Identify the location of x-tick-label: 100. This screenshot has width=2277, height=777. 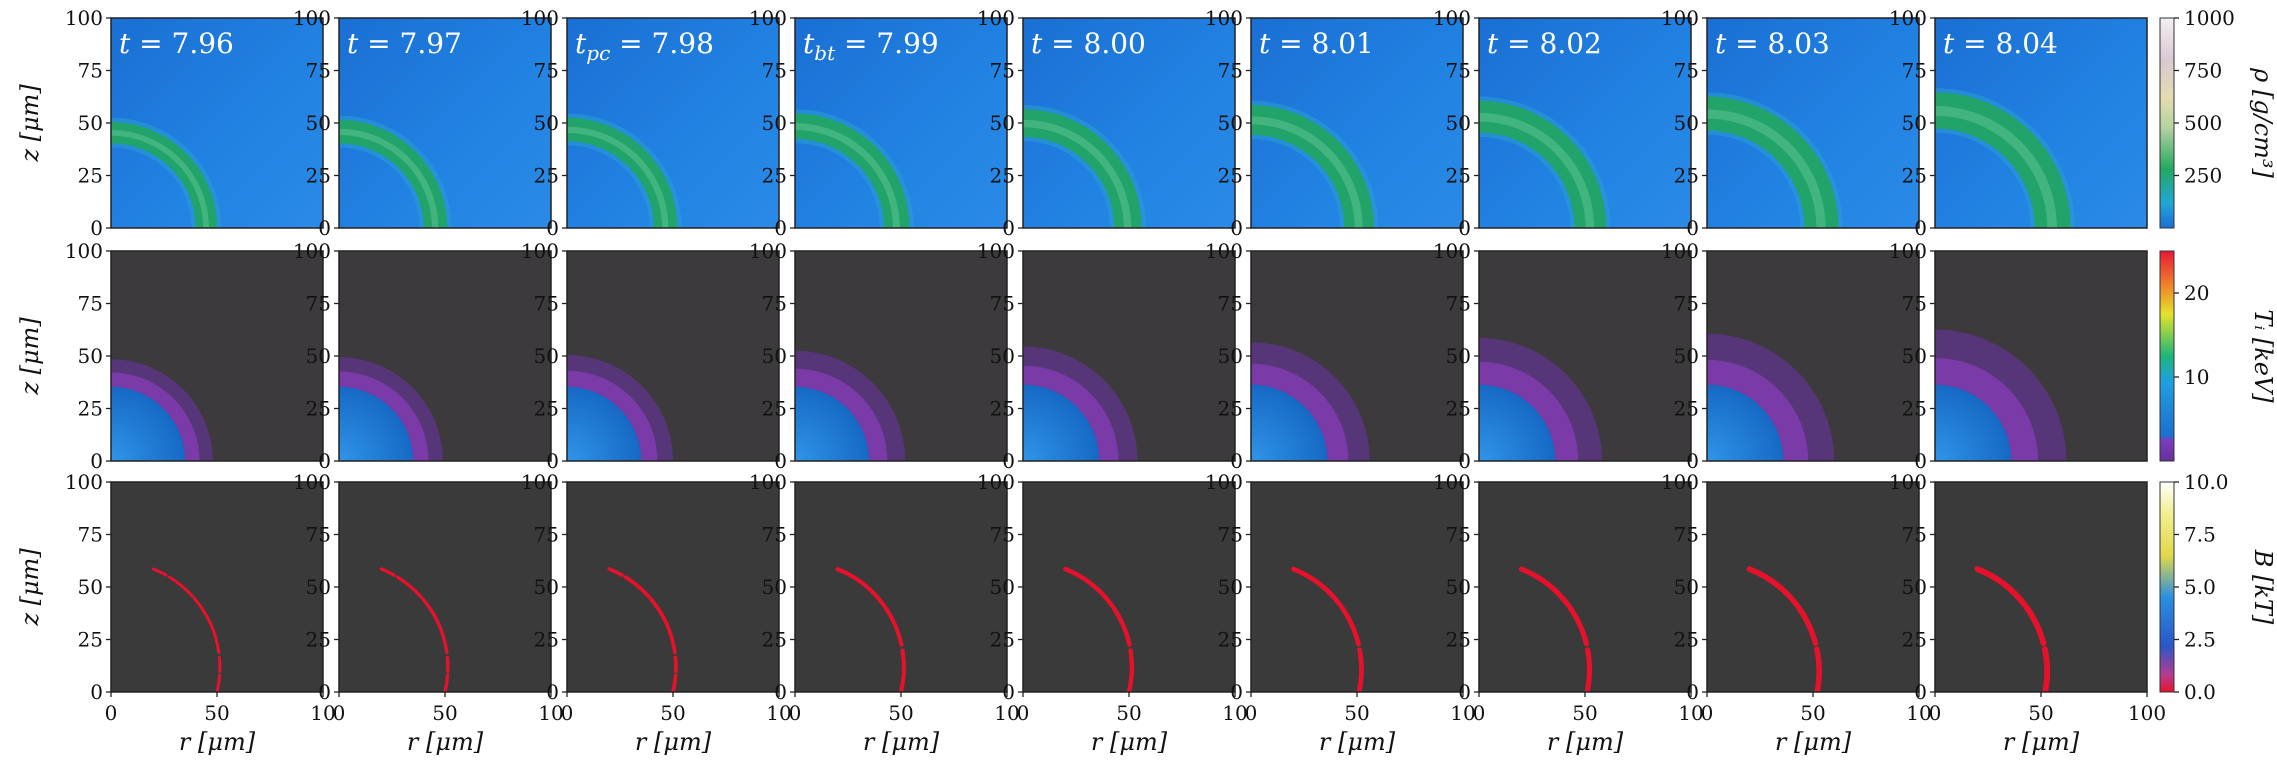
(2147, 713).